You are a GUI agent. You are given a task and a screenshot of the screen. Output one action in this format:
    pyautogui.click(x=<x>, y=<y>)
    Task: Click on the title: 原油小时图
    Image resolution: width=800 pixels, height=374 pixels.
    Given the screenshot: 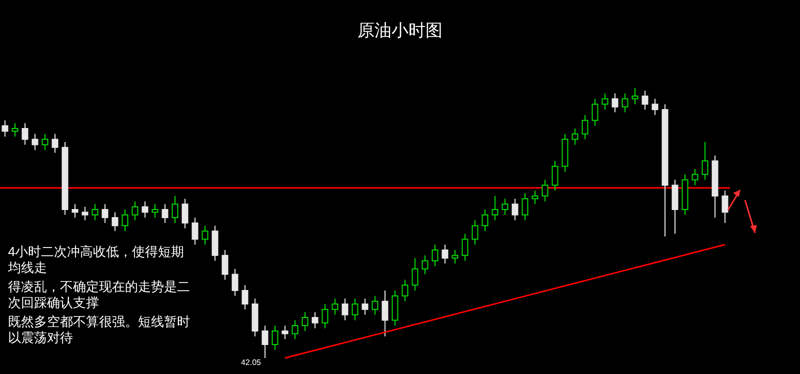 What is the action you would take?
    pyautogui.click(x=400, y=30)
    